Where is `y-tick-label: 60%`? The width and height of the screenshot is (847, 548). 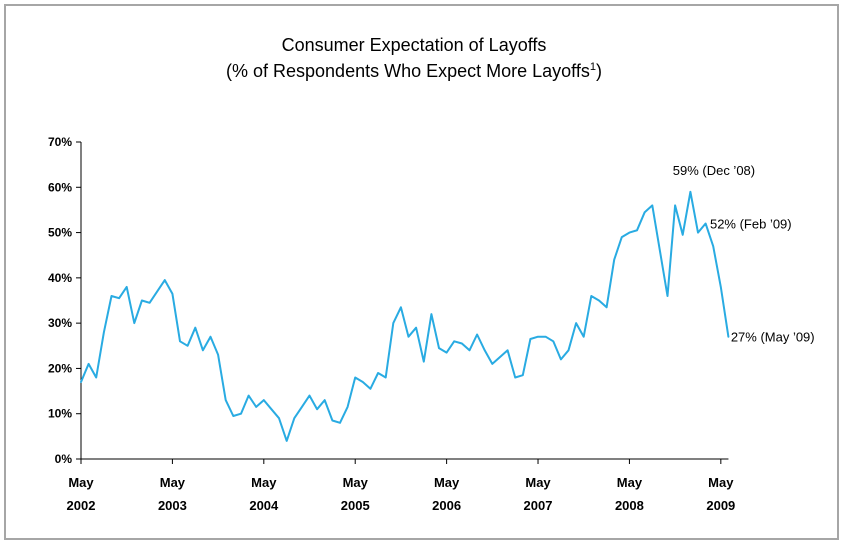 y-tick-label: 60% is located at coordinates (60, 187).